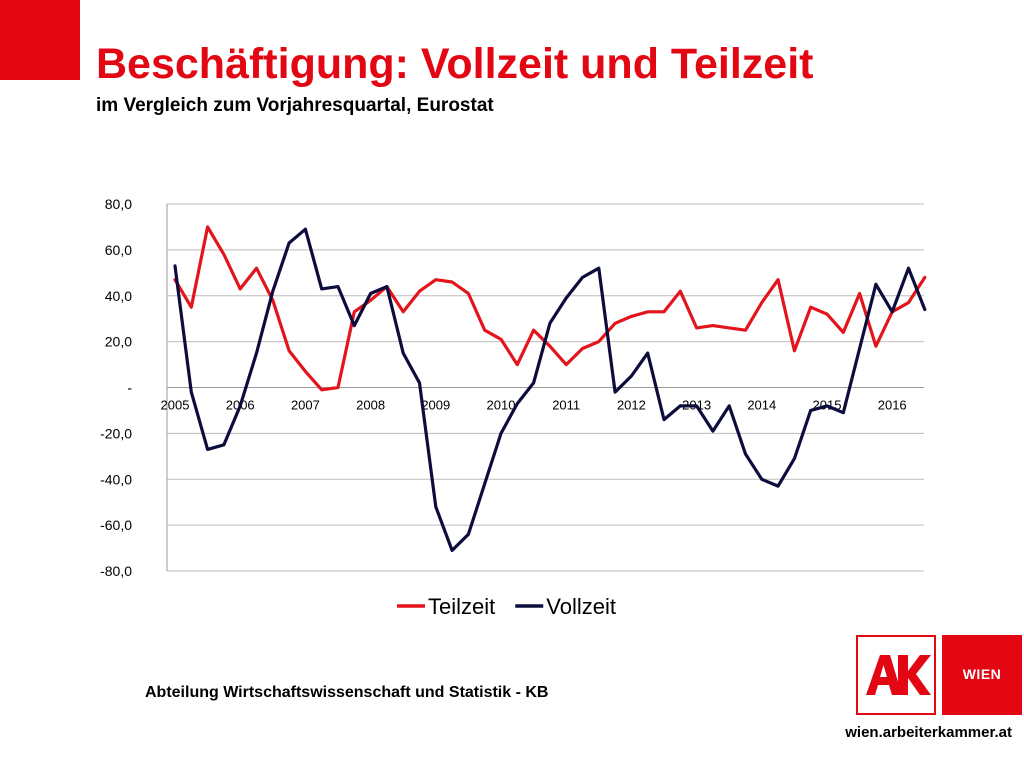  Describe the element at coordinates (370, 405) in the screenshot. I see `x-tick-label: 2008` at that location.